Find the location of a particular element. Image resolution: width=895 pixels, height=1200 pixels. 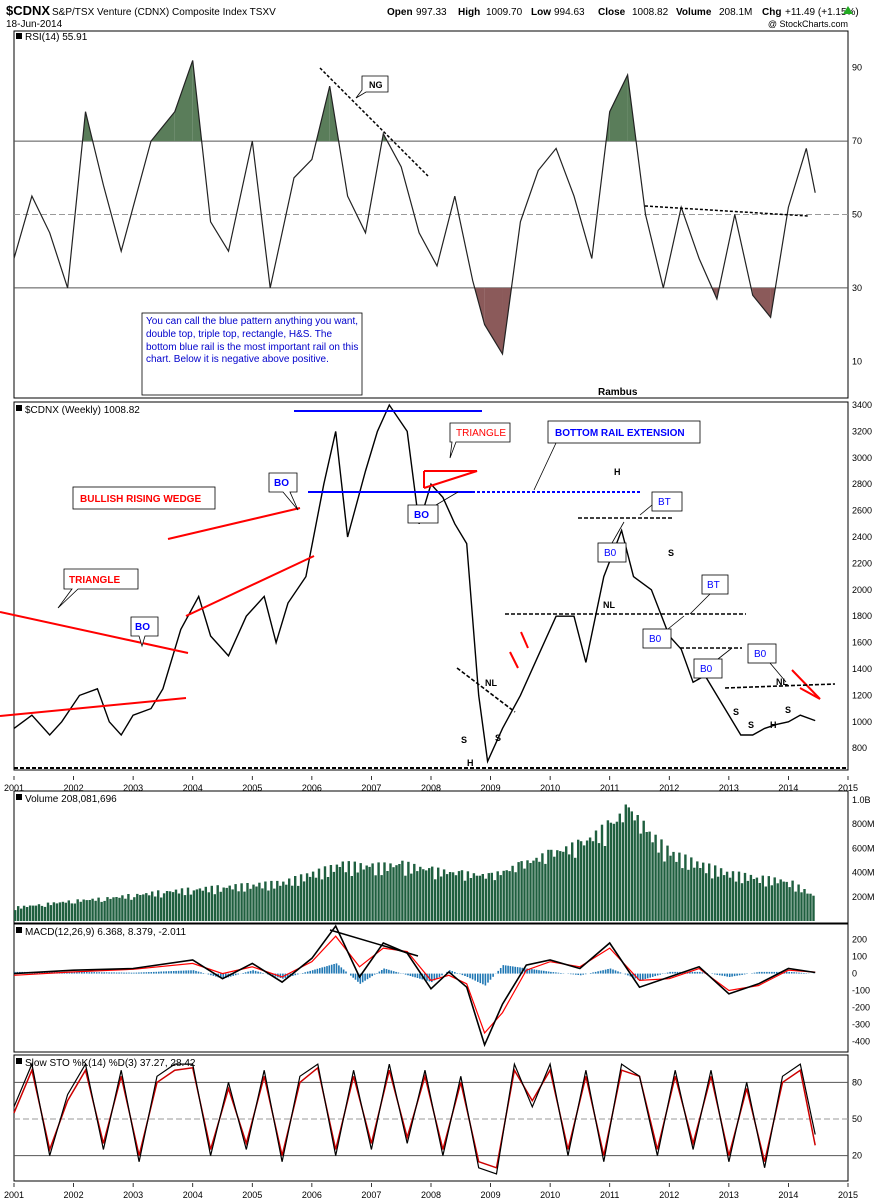

rsi-title: RSI(14) 55.91 is located at coordinates (52, 37).